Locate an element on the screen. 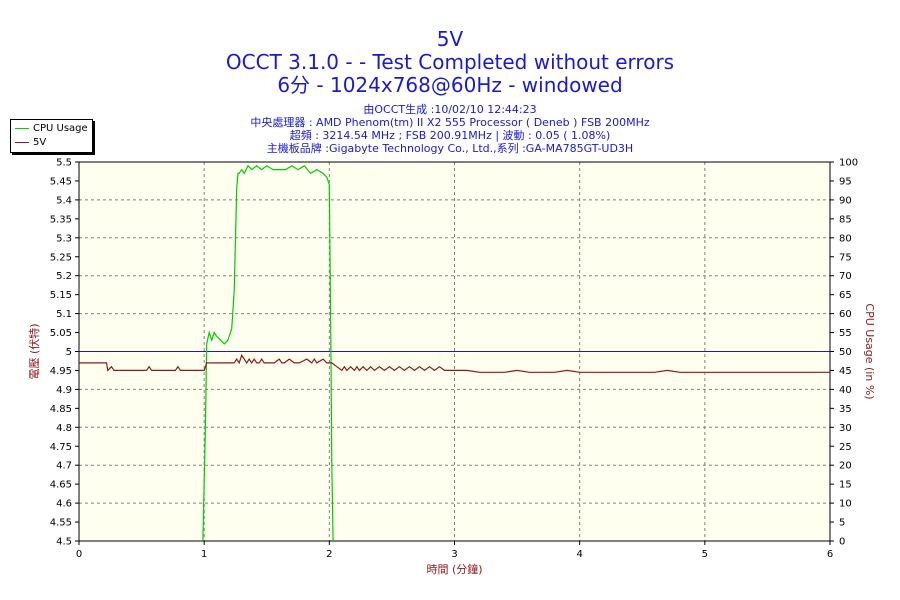 The image size is (900, 600). voltage-5v-line is located at coordinates (454, 363).